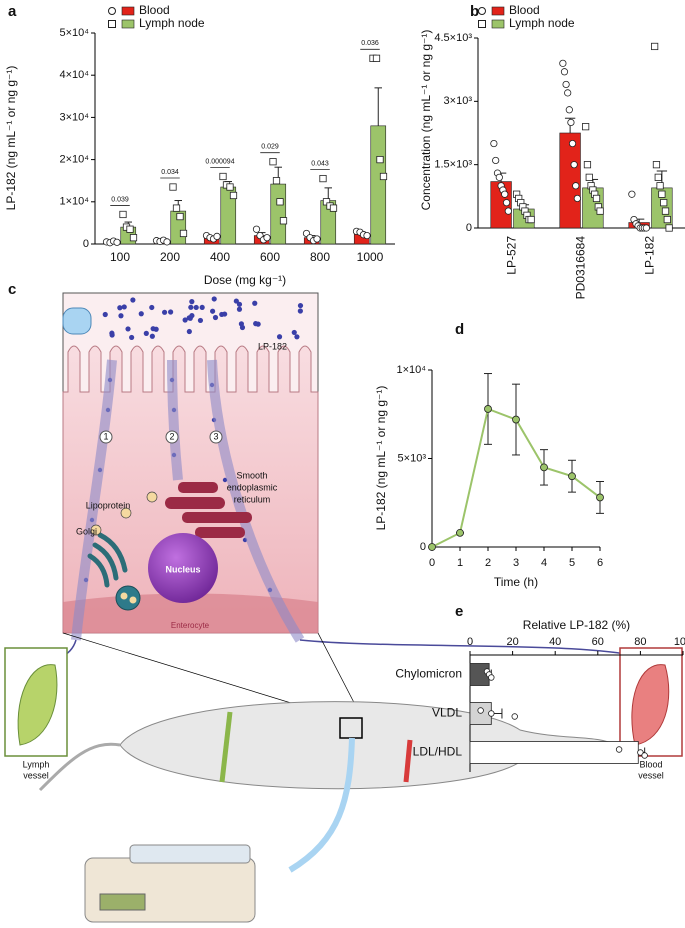  Describe the element at coordinates (412, 458) in the screenshot. I see `y-tick-label: 5×10³` at that location.